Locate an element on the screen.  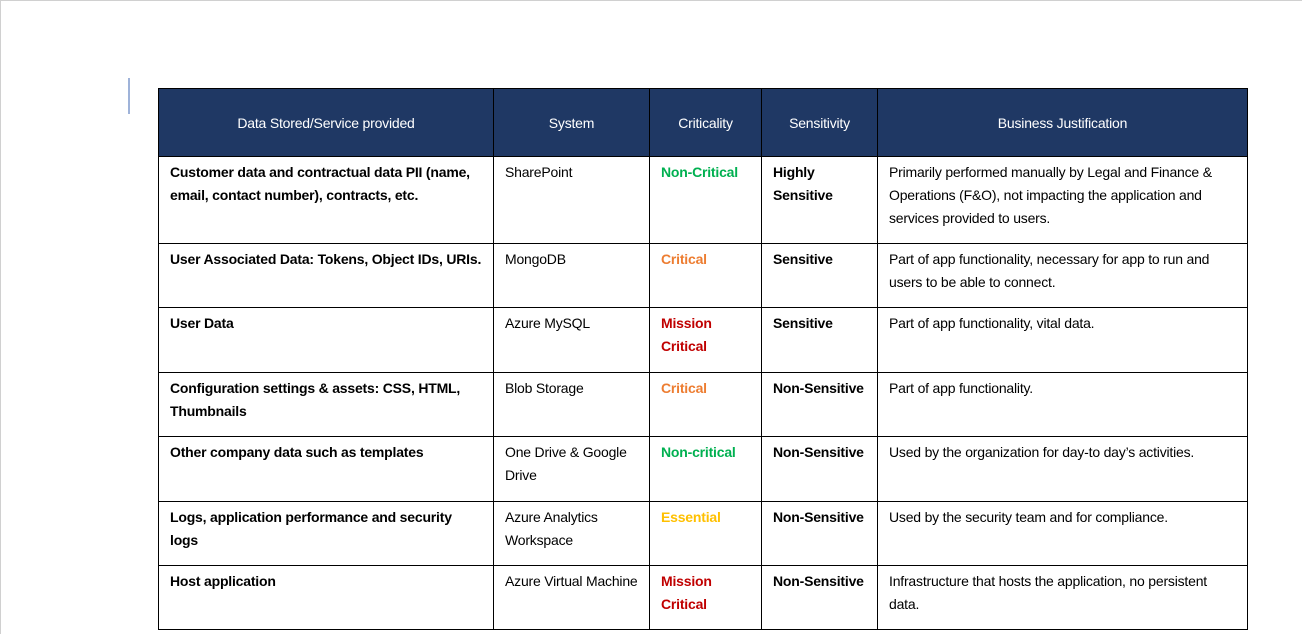
column-header: Business Justification is located at coordinates (1062, 122).